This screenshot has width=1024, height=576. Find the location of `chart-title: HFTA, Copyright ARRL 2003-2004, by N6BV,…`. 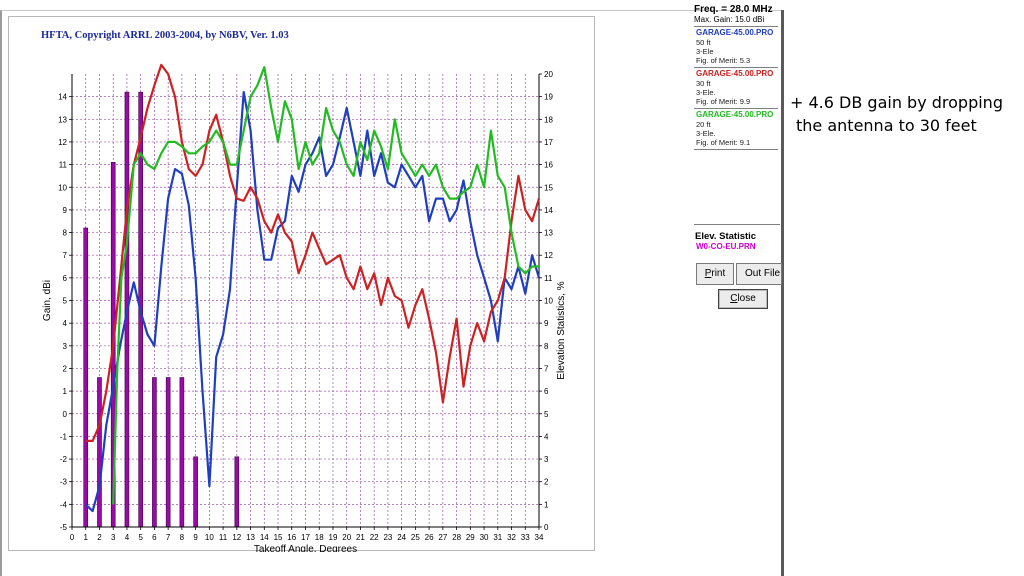

chart-title: HFTA, Copyright ARRL 2003-2004, by N6BV,… is located at coordinates (165, 35).